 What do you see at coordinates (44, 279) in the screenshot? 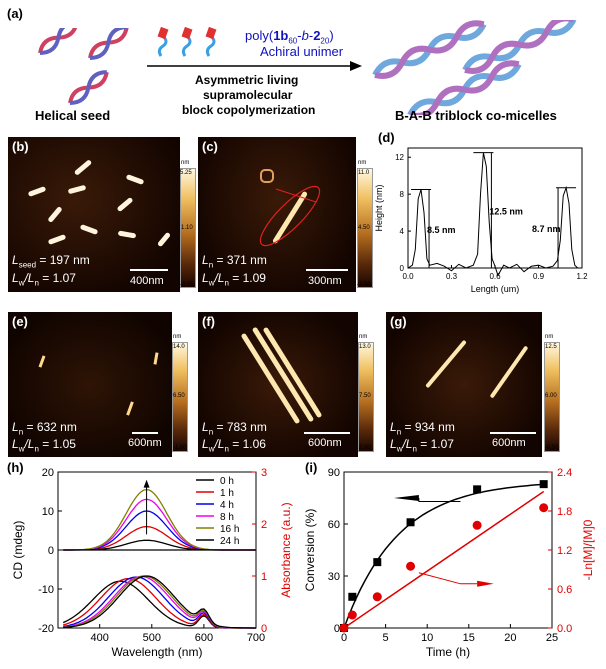
I see `afm-b-pdi: Lw/Ln = 1.07` at bounding box center [44, 279].